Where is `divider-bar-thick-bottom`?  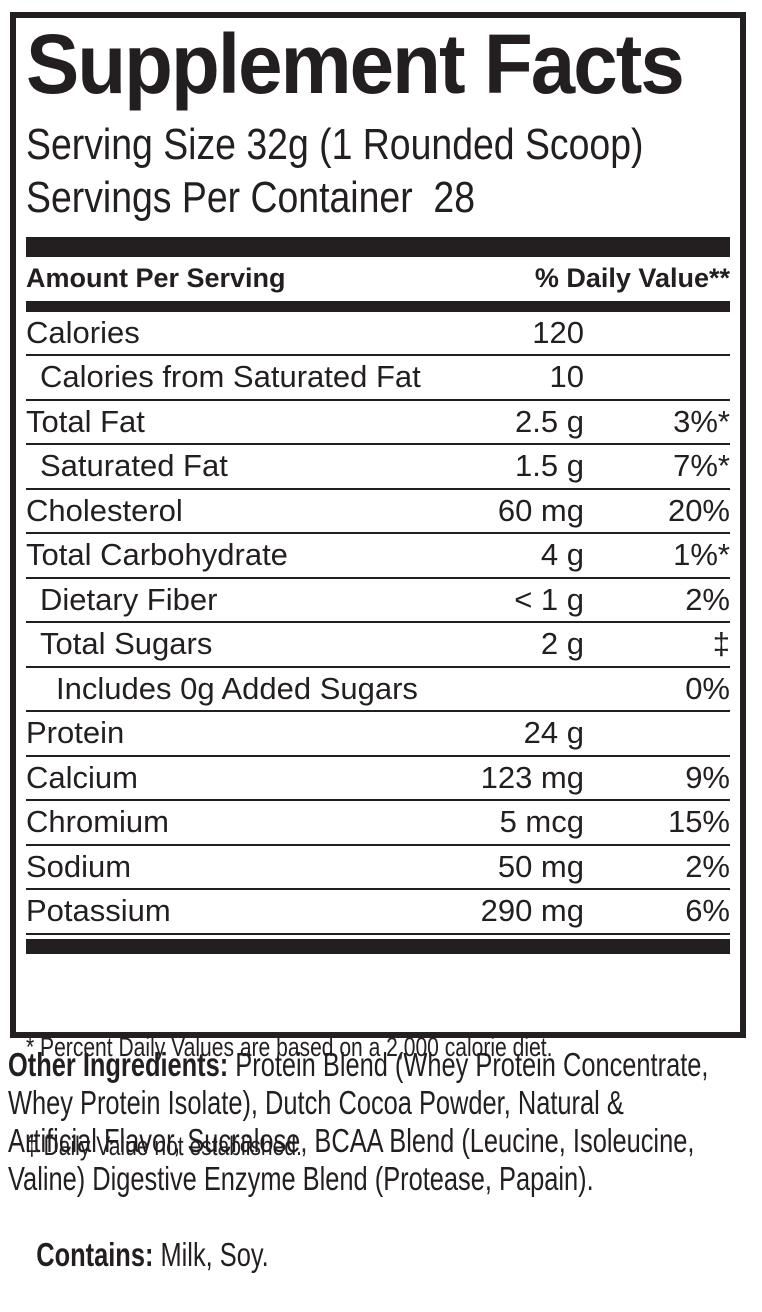
divider-bar-thick-bottom is located at coordinates (378, 946).